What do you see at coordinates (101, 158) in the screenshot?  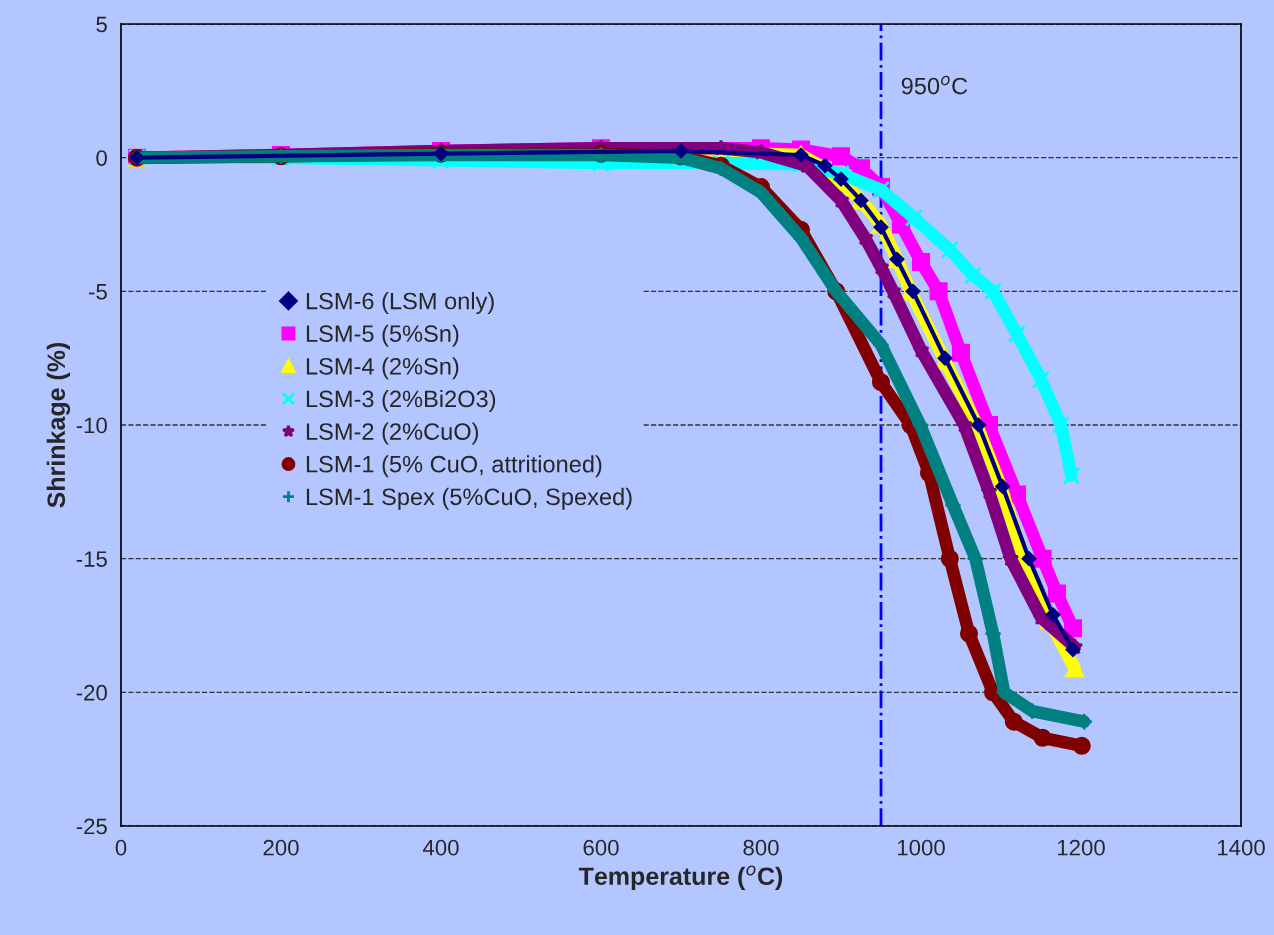 I see `y-tick-label: 0` at bounding box center [101, 158].